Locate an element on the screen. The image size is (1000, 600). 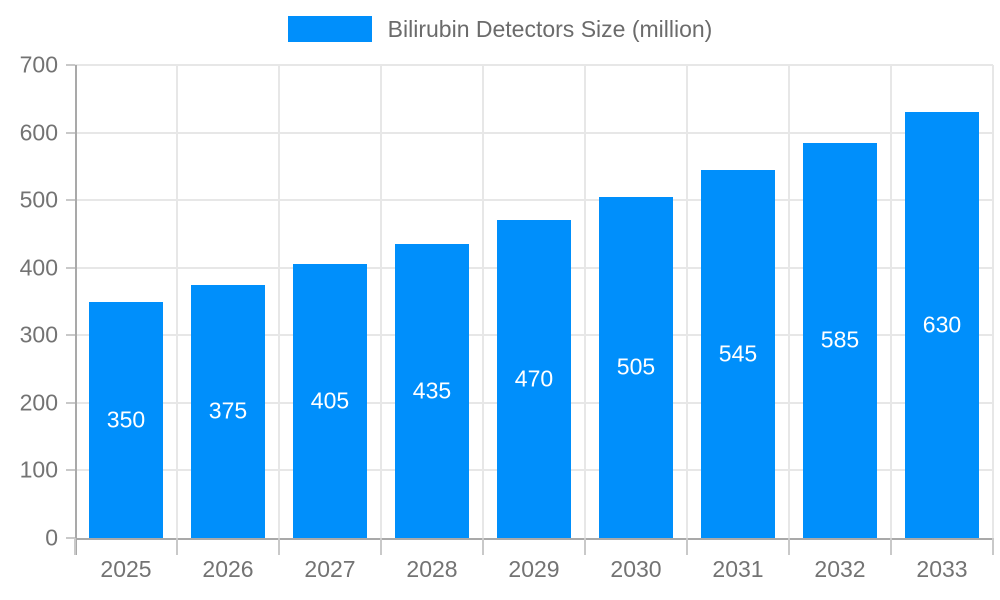
bar-value-label: 435 is located at coordinates (432, 390).